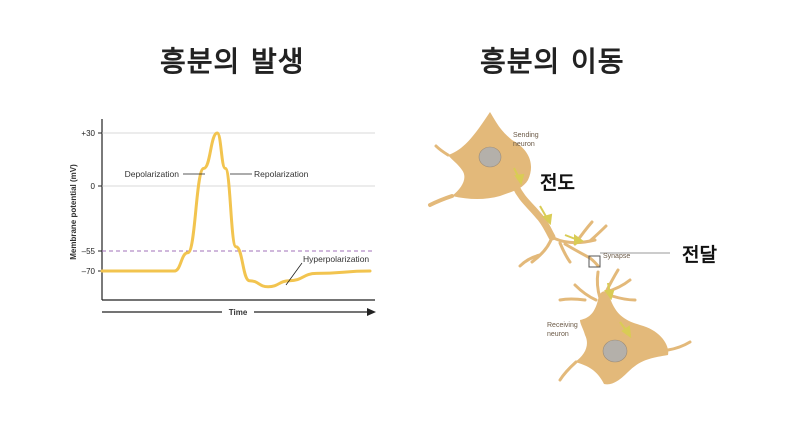 The height and width of the screenshot is (421, 800). Describe the element at coordinates (557, 183) in the screenshot. I see `conduction-label: 전도` at that location.